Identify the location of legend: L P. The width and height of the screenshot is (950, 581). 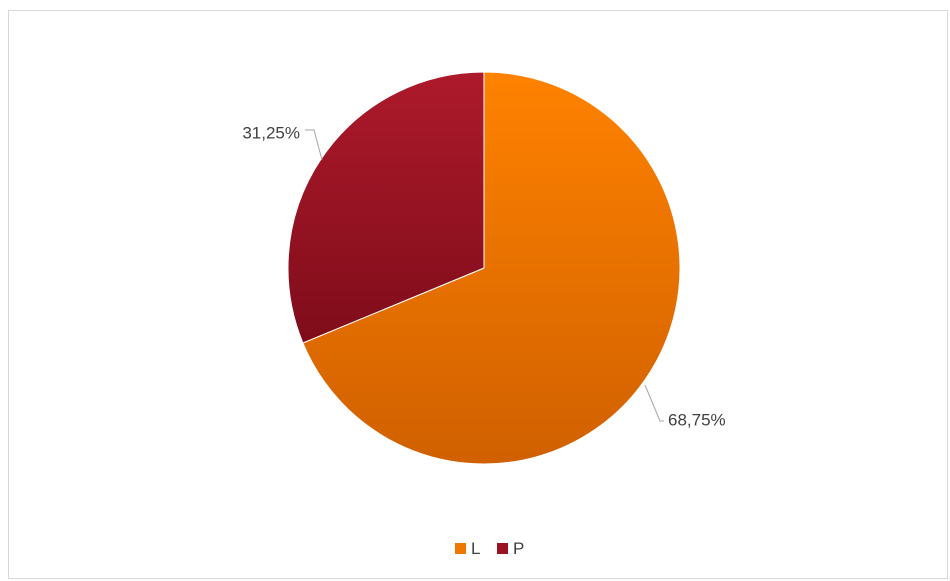
(489, 548).